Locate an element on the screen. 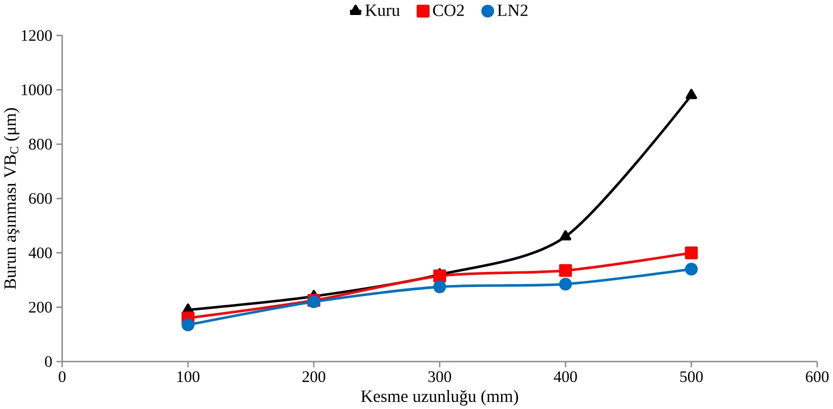 This screenshot has height=409, width=833. y-axis-title: Burun aşınması VB$_{C}$ (μm) is located at coordinates (12, 198).